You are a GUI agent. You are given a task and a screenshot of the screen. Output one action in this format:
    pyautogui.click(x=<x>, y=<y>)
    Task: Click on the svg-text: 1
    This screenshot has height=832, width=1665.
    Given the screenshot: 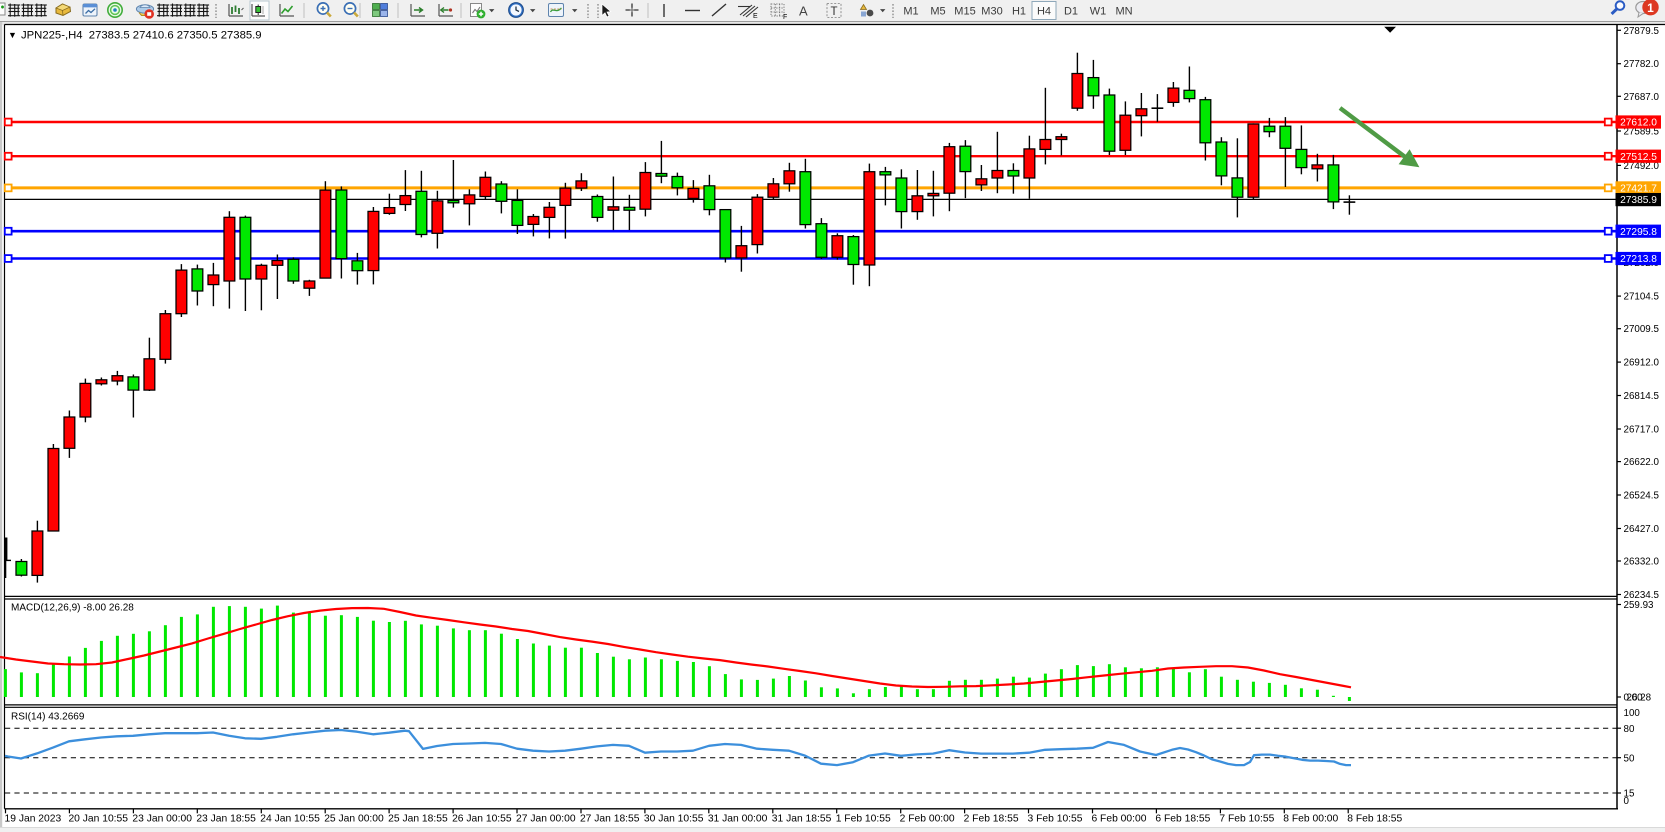 What is the action you would take?
    pyautogui.click(x=1650, y=8)
    